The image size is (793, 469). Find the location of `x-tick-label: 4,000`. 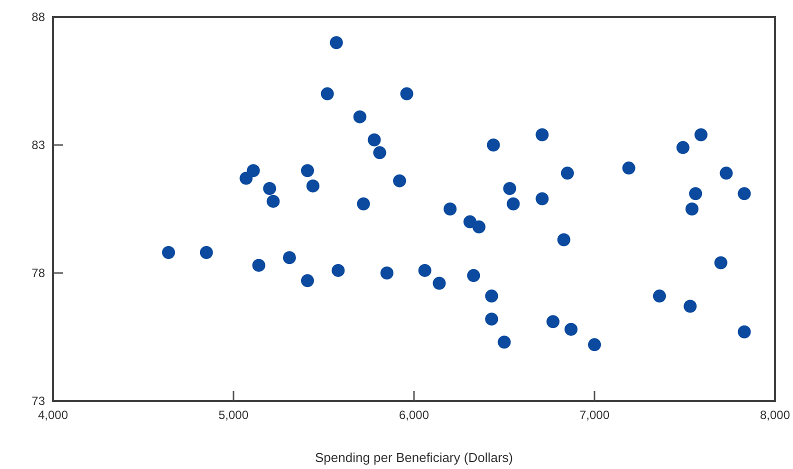

x-tick-label: 4,000 is located at coordinates (53, 415).